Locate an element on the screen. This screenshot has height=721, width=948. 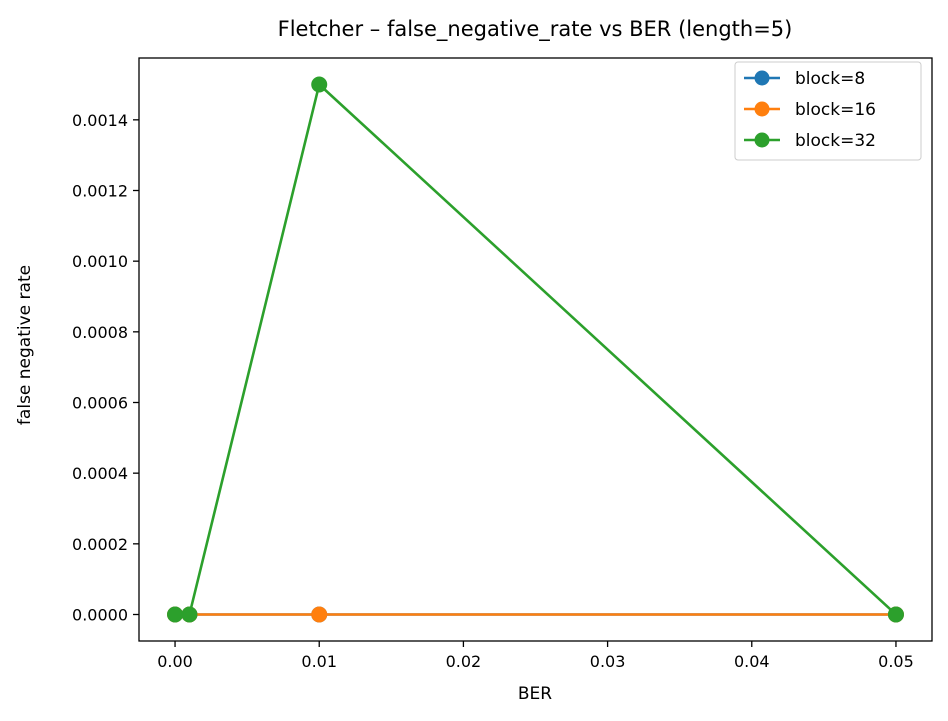
x-tick-label: 0.01 is located at coordinates (319, 661).